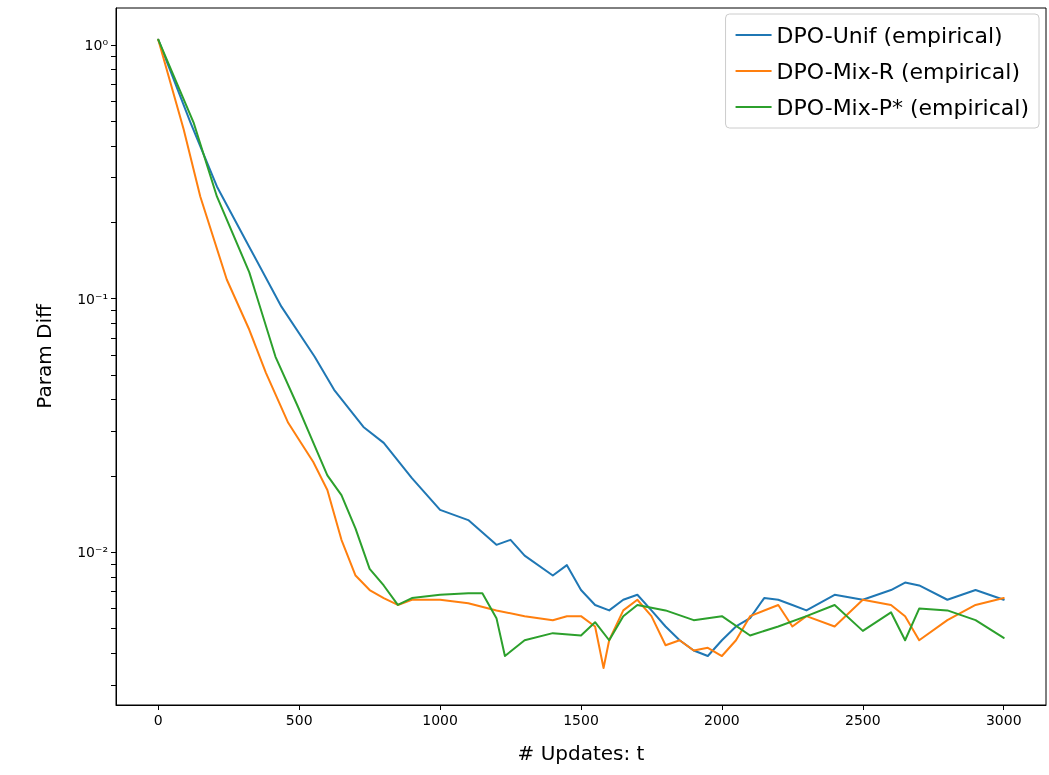  Describe the element at coordinates (96, 45) in the screenshot. I see `y-tick-label: 10⁰` at that location.